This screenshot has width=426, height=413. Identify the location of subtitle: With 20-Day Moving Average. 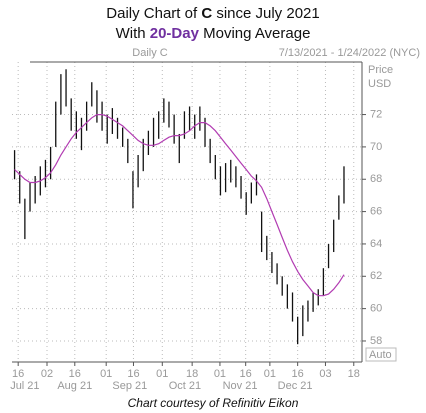
(213, 33).